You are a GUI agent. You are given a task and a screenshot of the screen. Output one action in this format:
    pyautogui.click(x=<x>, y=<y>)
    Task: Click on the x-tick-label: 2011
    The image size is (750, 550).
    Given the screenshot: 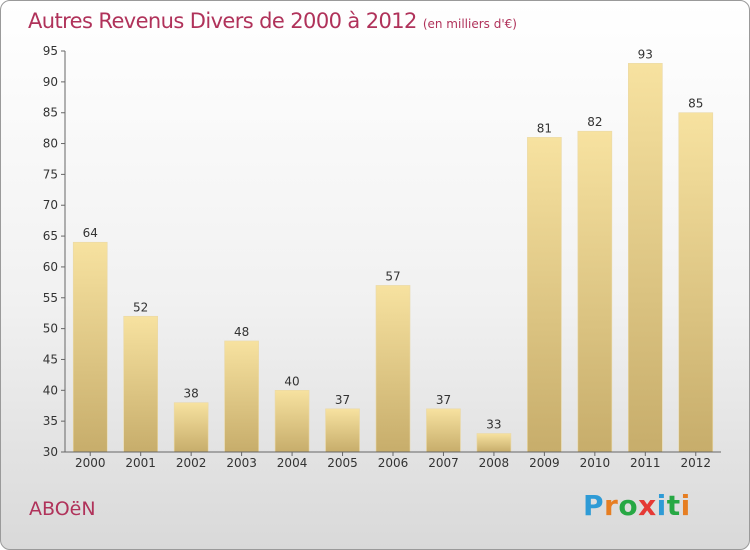 What is the action you would take?
    pyautogui.click(x=645, y=463)
    